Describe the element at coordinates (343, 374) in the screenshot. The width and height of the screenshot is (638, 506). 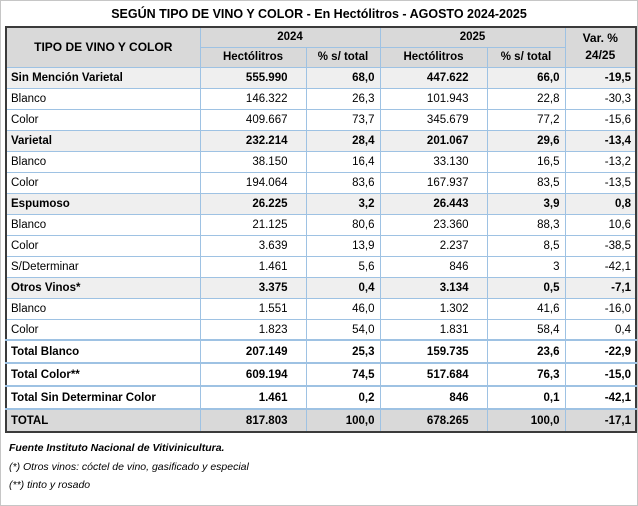
I see `pct-2024: 74,5` at that location.